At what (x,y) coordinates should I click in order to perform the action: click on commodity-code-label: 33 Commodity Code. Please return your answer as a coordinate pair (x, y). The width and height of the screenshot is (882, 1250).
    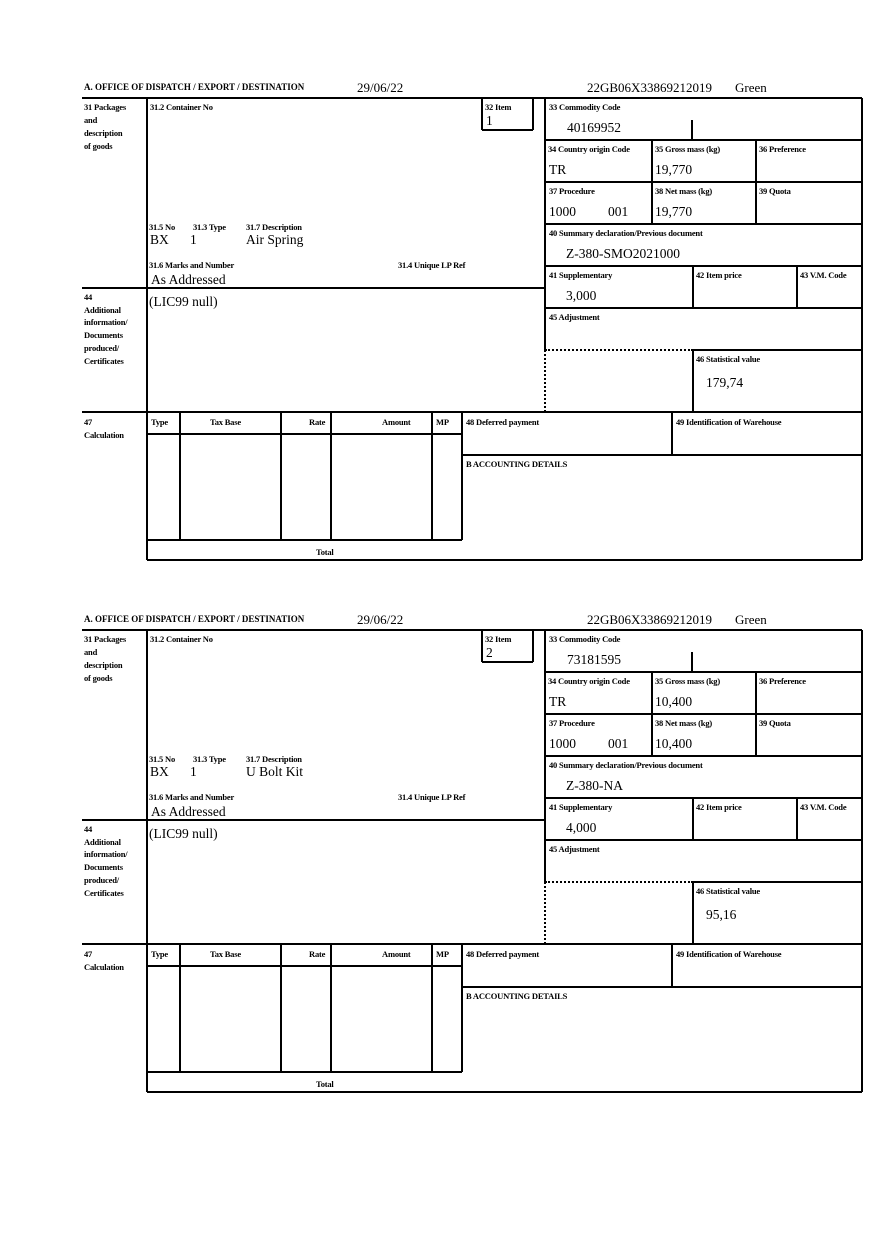
    Looking at the image, I should click on (585, 639).